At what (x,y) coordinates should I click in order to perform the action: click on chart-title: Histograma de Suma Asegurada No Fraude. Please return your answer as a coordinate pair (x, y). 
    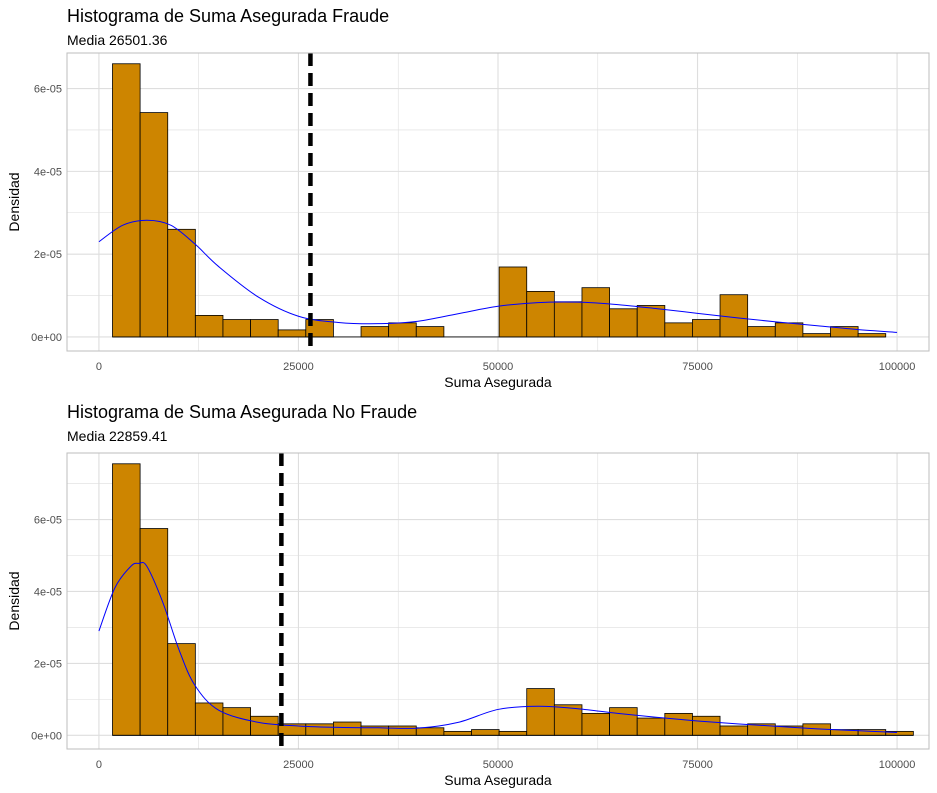
    Looking at the image, I should click on (242, 412).